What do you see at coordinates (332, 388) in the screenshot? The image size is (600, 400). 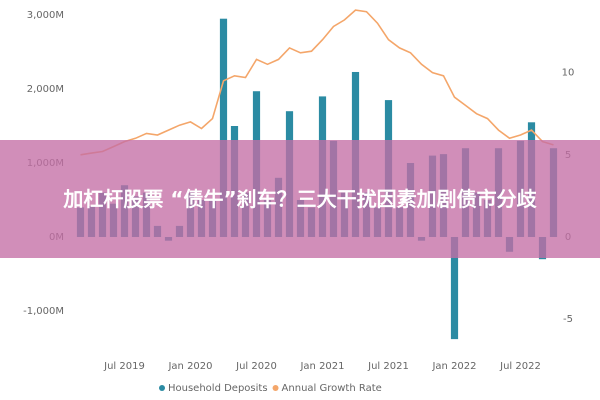 I see `legend-label: Annual Growth Rate` at bounding box center [332, 388].